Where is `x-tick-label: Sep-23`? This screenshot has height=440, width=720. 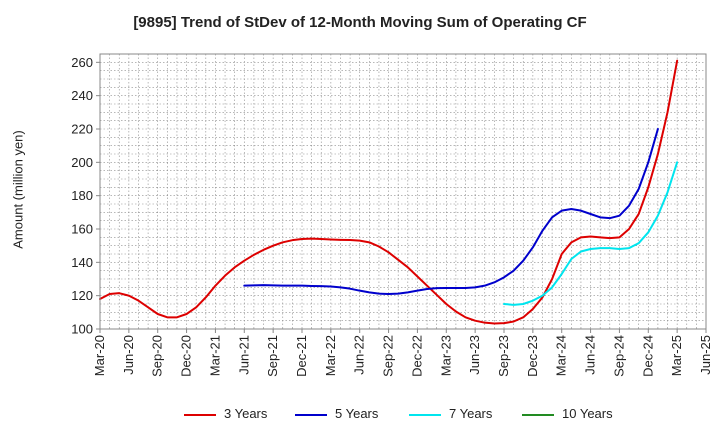 x-tick-label: Sep-23 is located at coordinates (503, 356).